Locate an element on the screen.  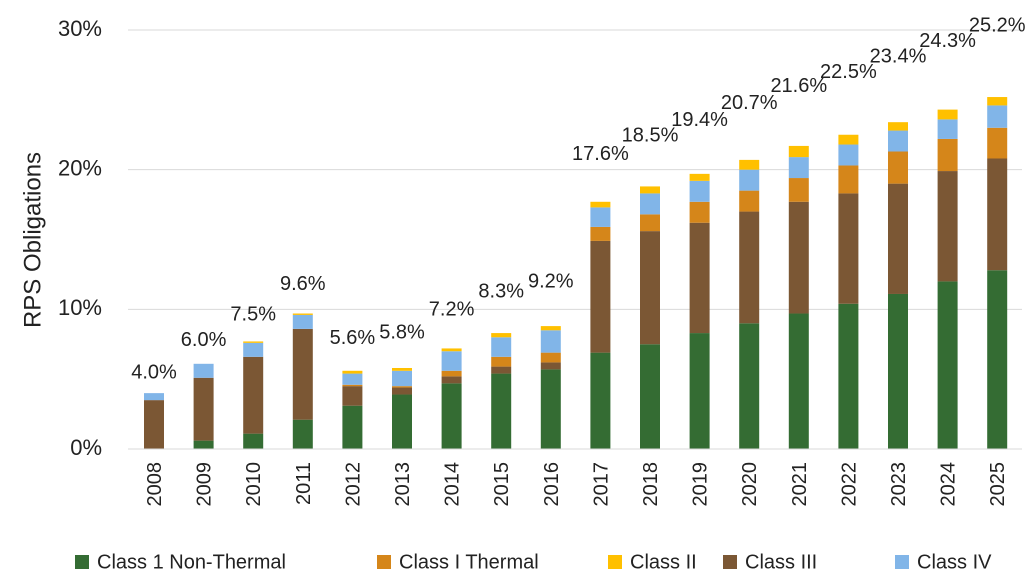
y-tick-label: 10% is located at coordinates (80, 307).